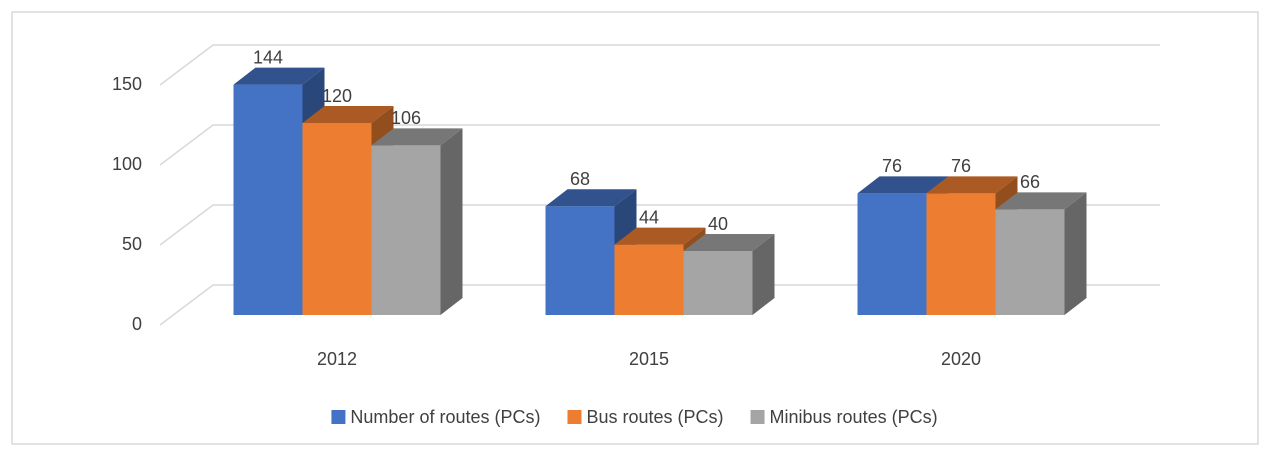  What do you see at coordinates (854, 417) in the screenshot?
I see `legend-label: Minibus routes (PCs)` at bounding box center [854, 417].